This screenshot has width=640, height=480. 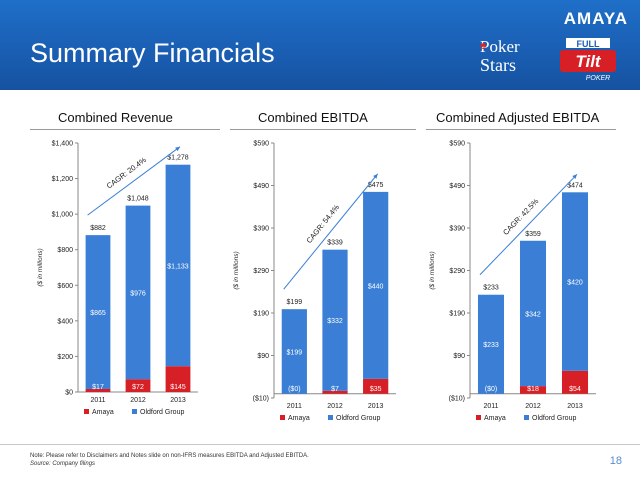 I want to click on ebitda-section-divider, so click(x=323, y=129).